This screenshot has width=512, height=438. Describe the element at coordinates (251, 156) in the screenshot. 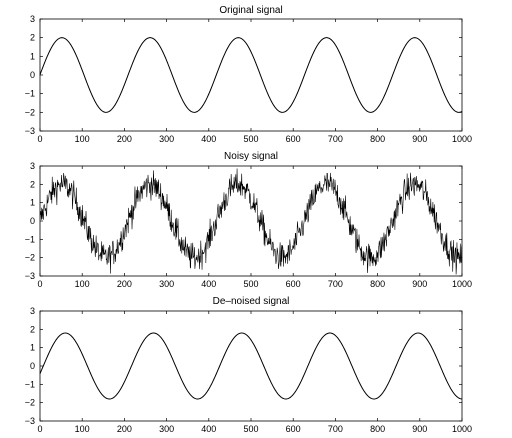

I see `chart-title: Noisy signal` at that location.